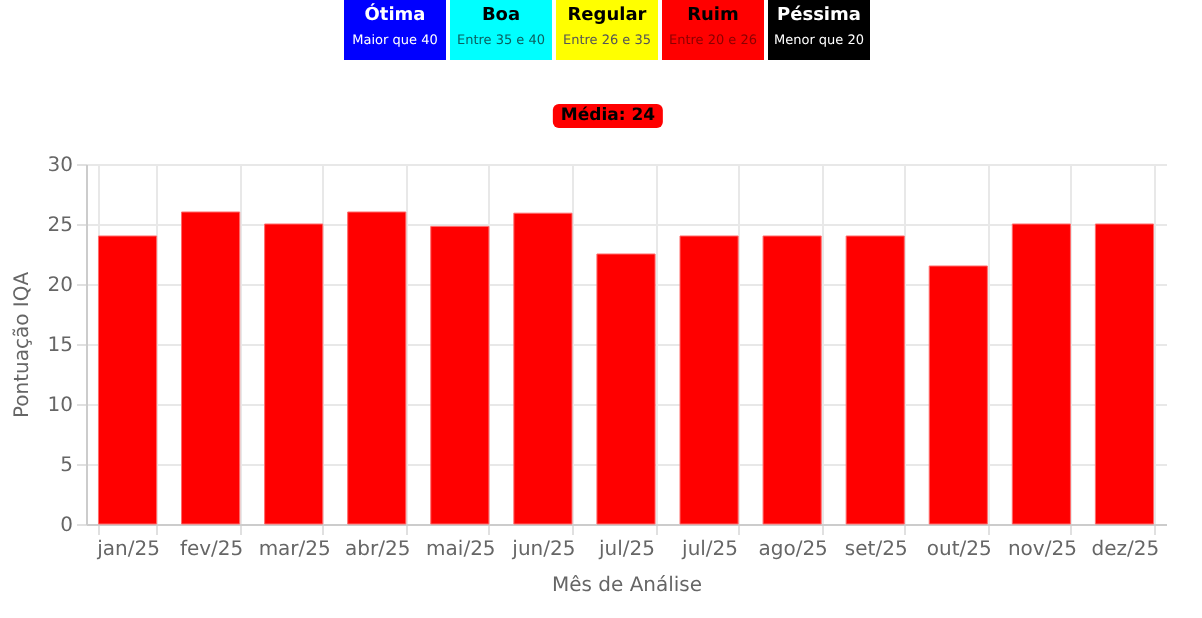 The image size is (1202, 618). What do you see at coordinates (876, 550) in the screenshot?
I see `x-tick-label: set/25` at bounding box center [876, 550].